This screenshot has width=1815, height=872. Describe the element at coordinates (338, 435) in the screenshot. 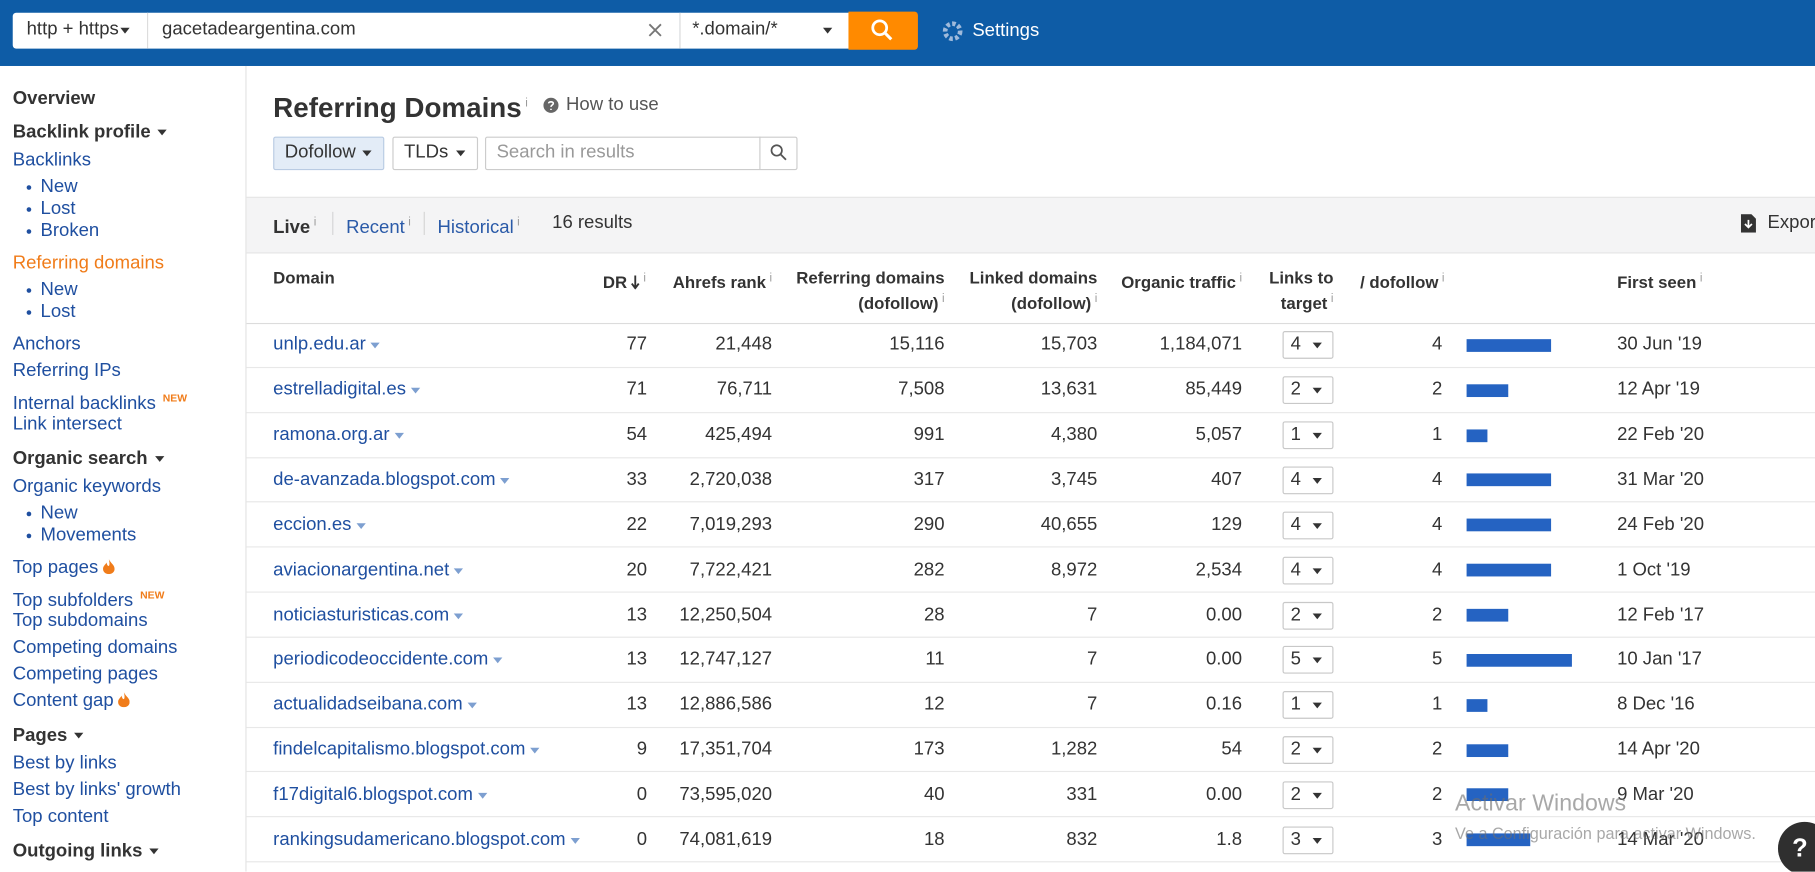

I see `domain-cell: ramona.org.ar` at that location.